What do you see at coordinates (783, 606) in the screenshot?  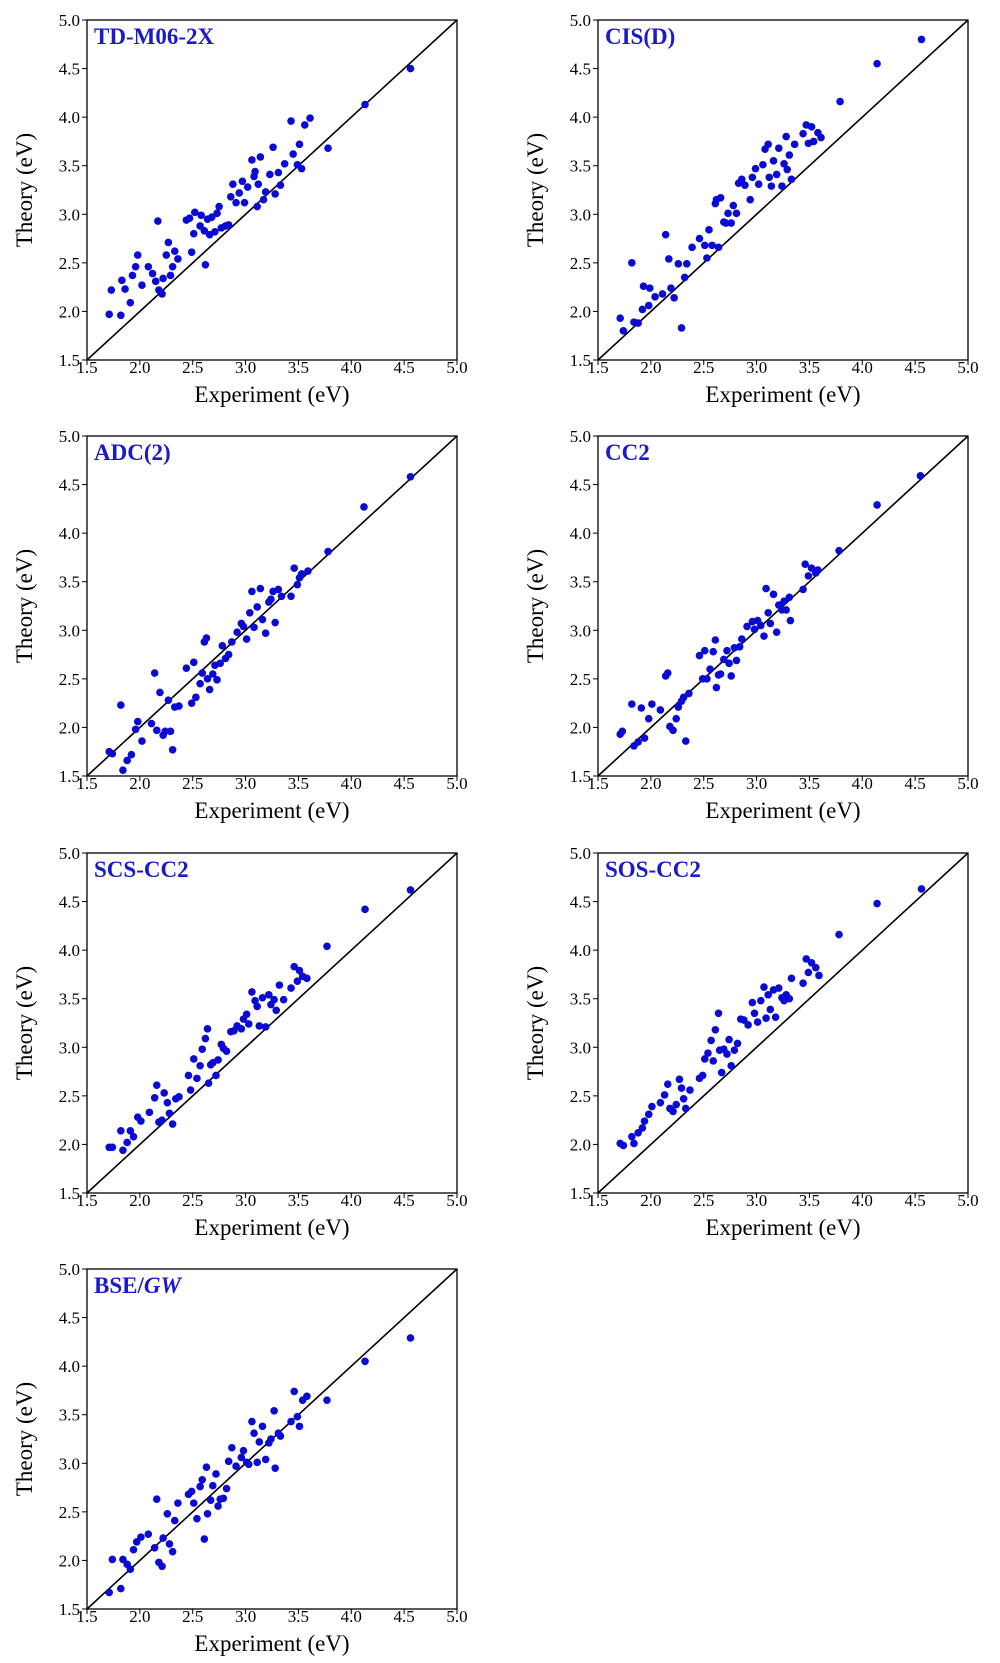 I see `axes-frame` at bounding box center [783, 606].